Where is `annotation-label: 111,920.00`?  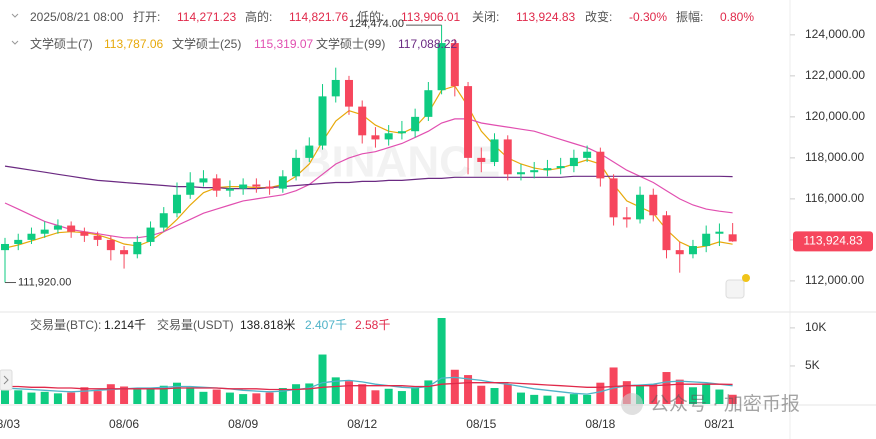
annotation-label: 111,920.00 is located at coordinates (44, 282).